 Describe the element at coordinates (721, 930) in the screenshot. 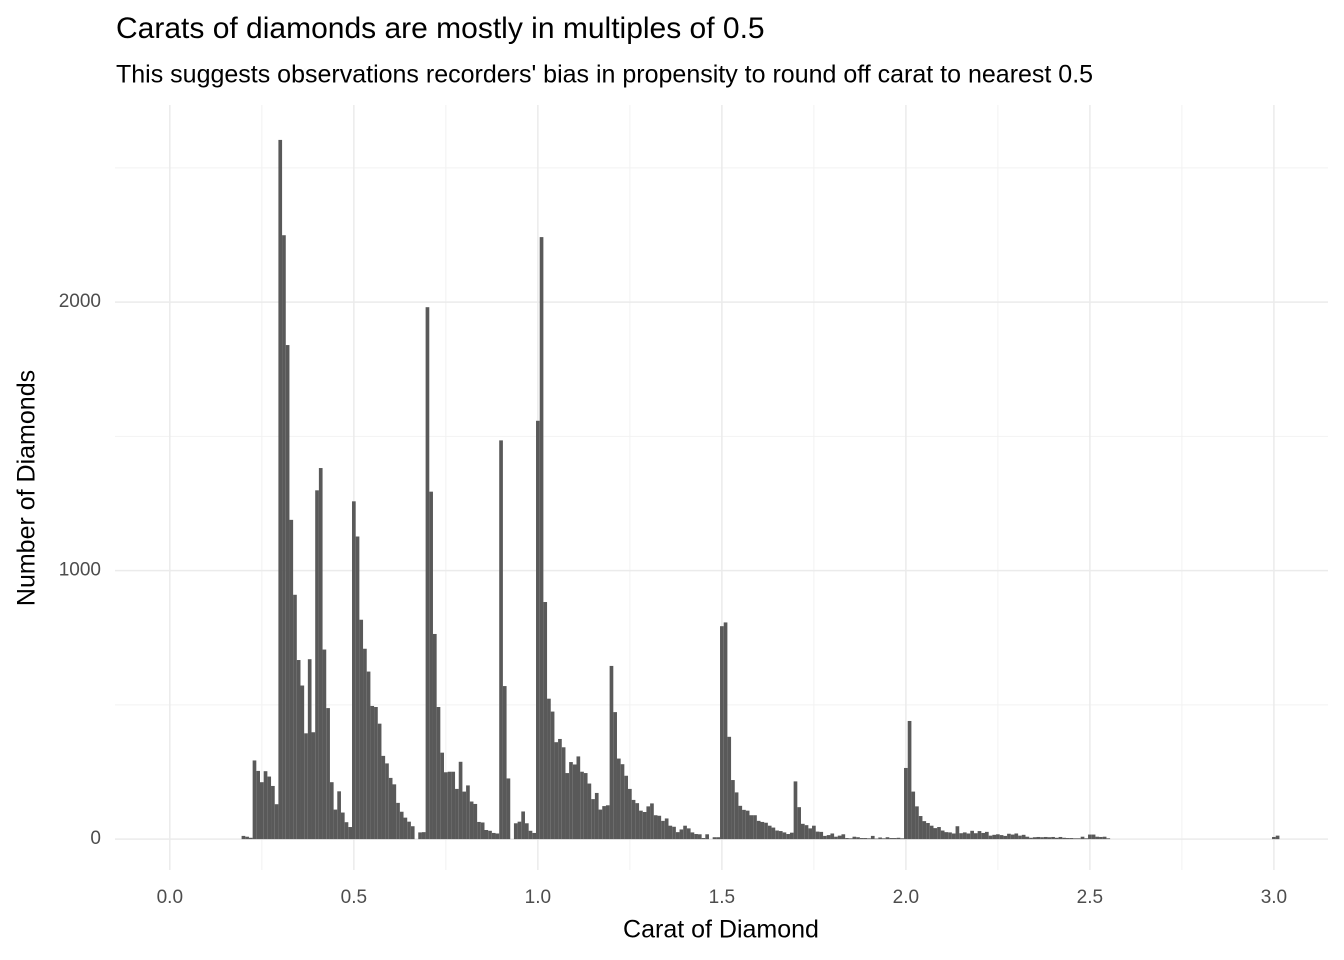

I see `x-axis-label: Carat of Diamond` at that location.